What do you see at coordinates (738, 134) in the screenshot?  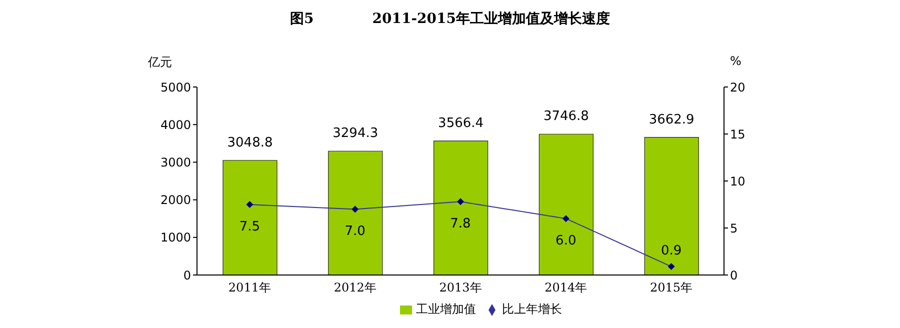 I see `y2-tick-label: 15` at bounding box center [738, 134].